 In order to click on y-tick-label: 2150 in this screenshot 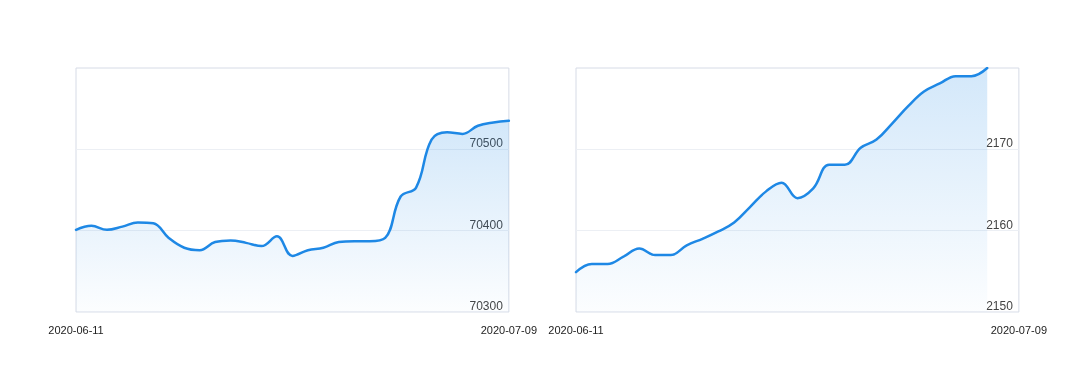, I will do `click(1000, 306)`.